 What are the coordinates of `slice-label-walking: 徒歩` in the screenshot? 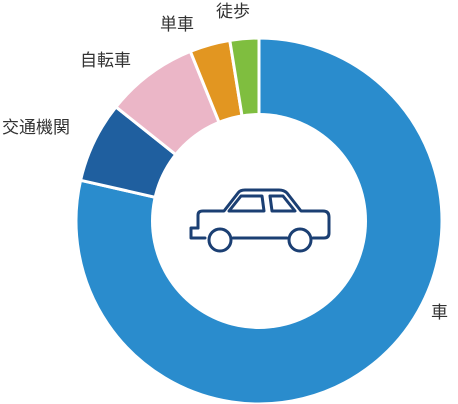 It's located at (233, 12).